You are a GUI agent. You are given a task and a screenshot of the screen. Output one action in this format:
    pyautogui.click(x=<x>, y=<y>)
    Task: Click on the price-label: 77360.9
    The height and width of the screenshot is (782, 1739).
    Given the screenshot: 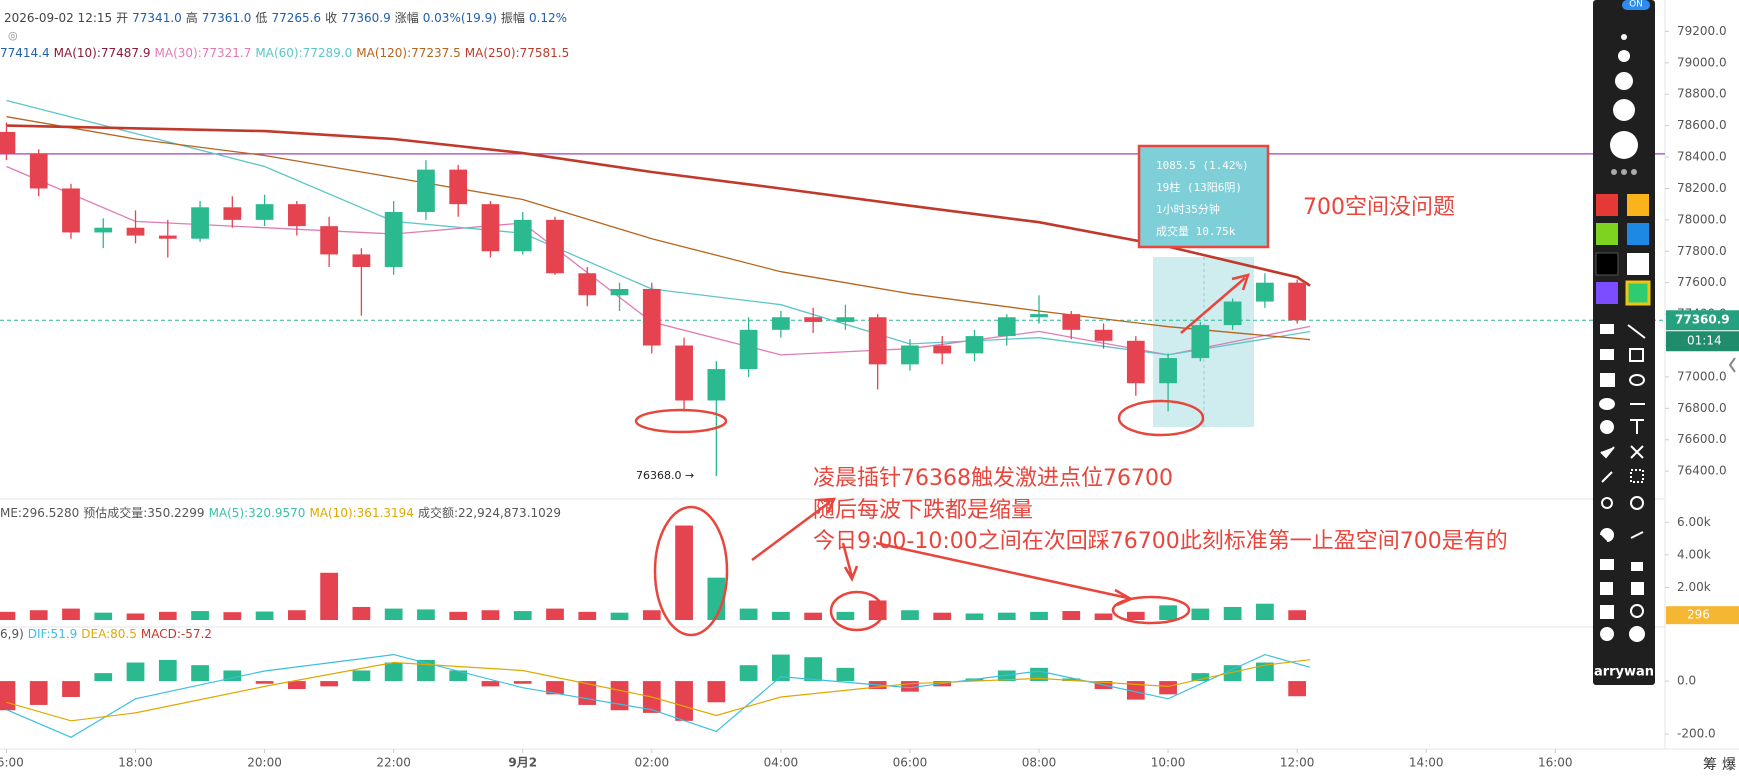 What is the action you would take?
    pyautogui.click(x=1702, y=320)
    